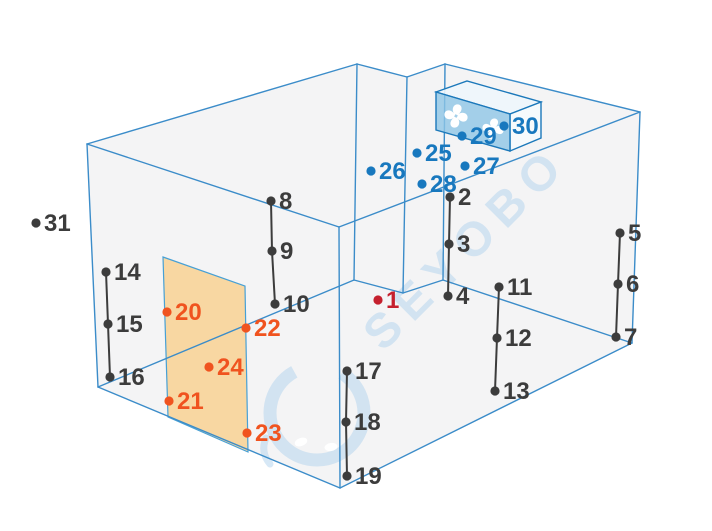 The width and height of the screenshot is (712, 531). I want to click on room-edge-I-J, so click(486, 415).